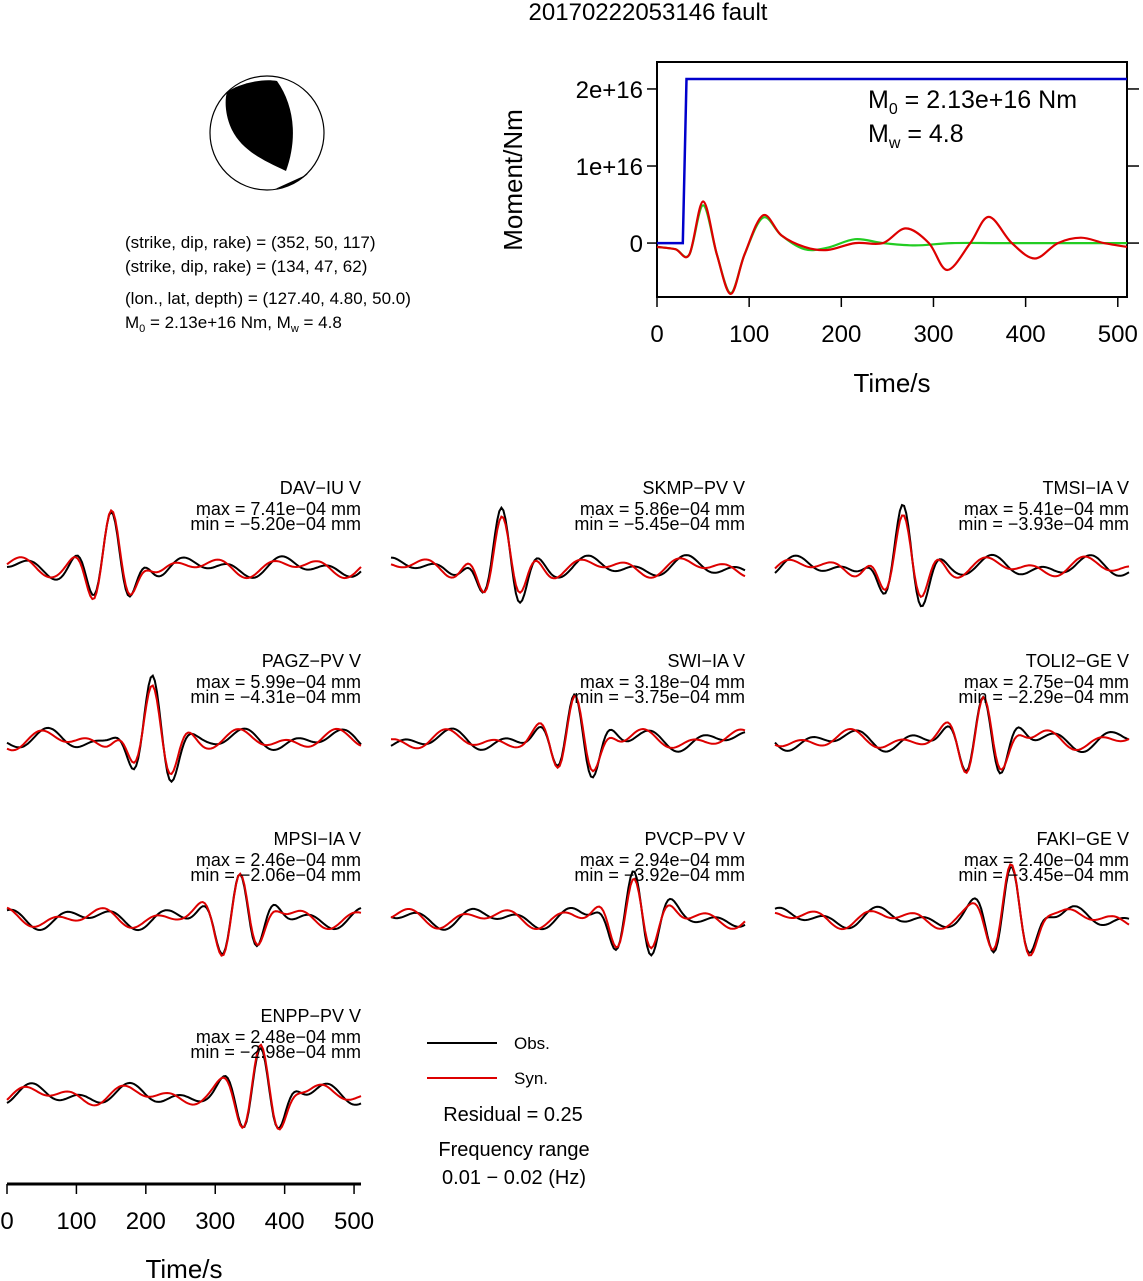 The image size is (1143, 1281). I want to click on moment-y-tick-label: 2e+16, so click(609, 90).